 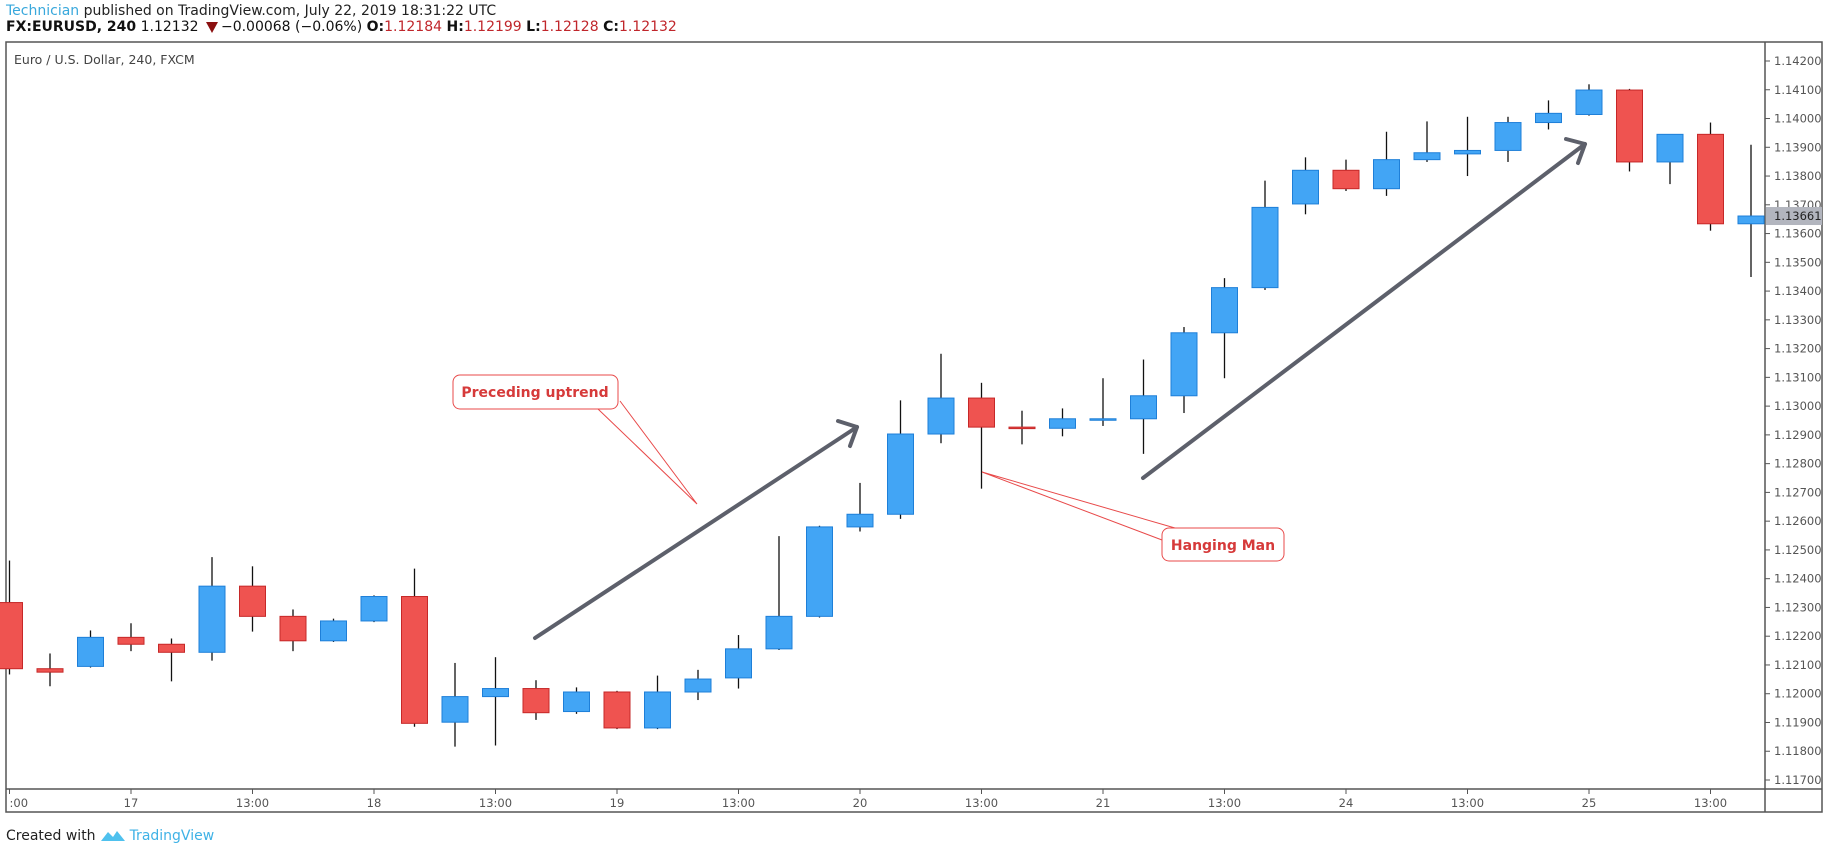 I want to click on y-tick-label: 1.13800, so click(x=1798, y=176).